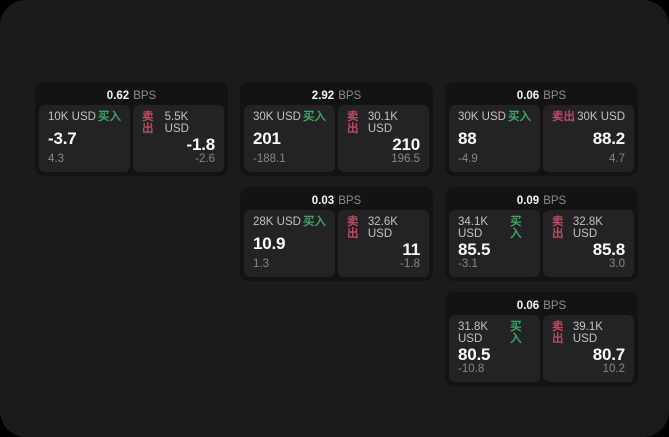  I want to click on sell-quote-panel: 卖出 32.6K USD 11 -1.8, so click(383, 243).